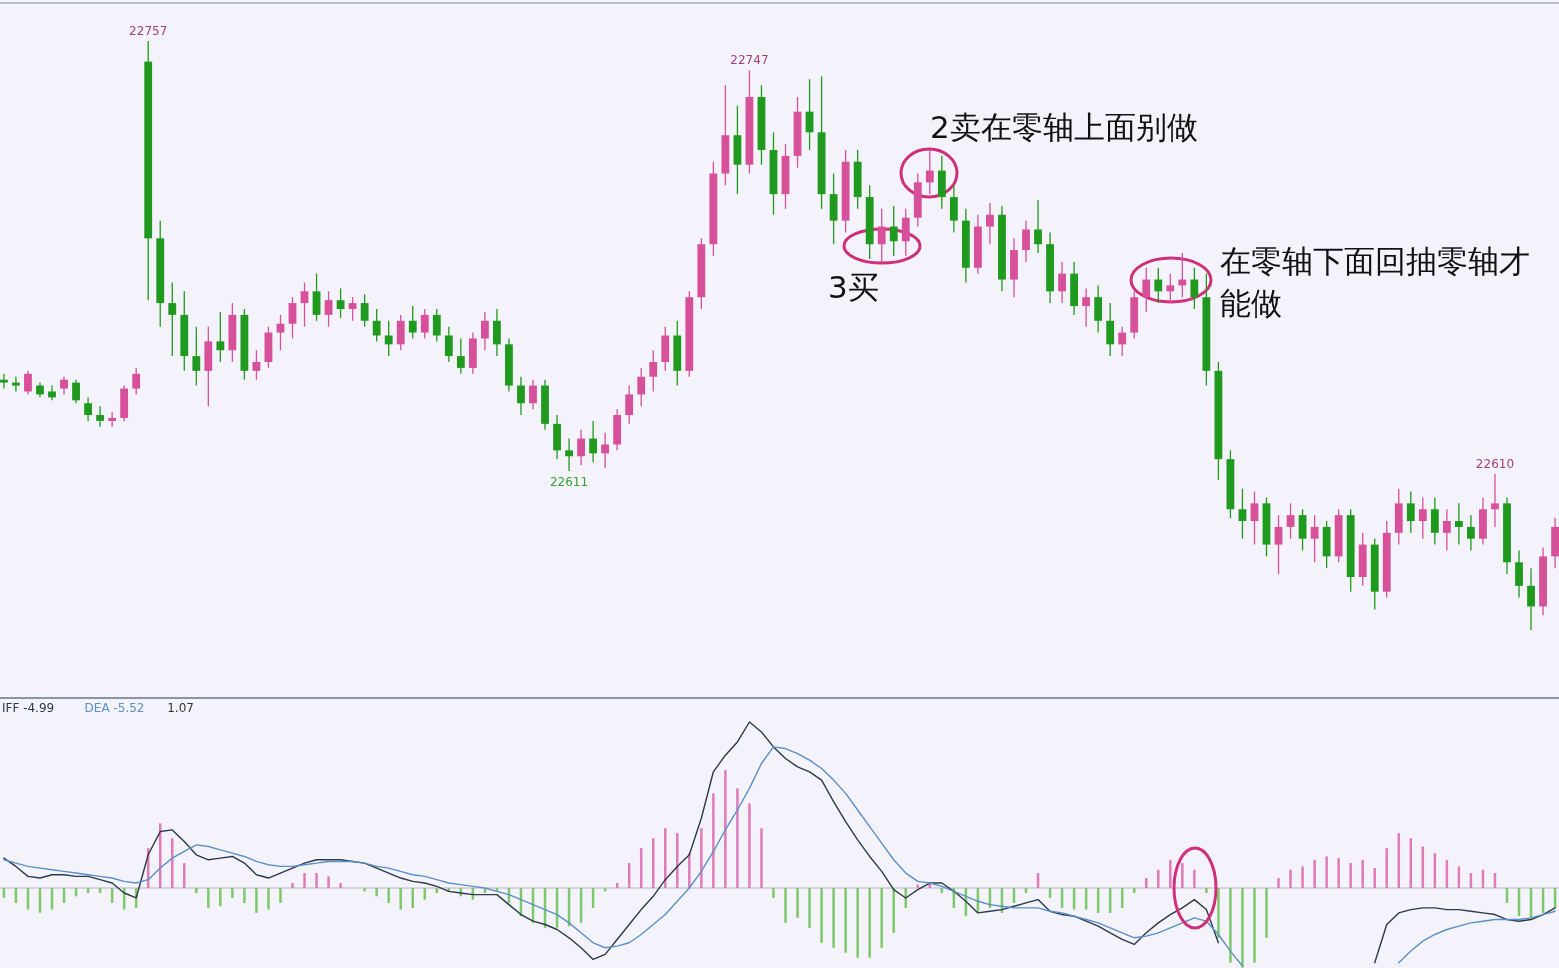 This screenshot has width=1559, height=968. I want to click on annotation: 在零轴下面回抽零轴才能做, so click(1375, 282).